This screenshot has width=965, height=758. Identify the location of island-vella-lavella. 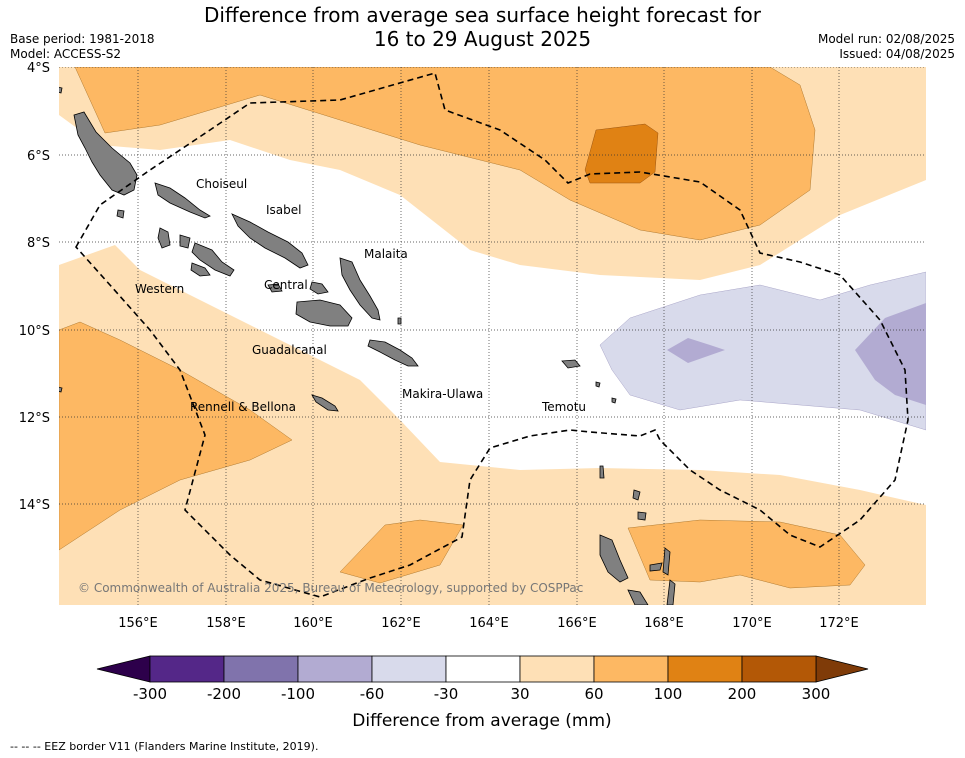
(164, 238).